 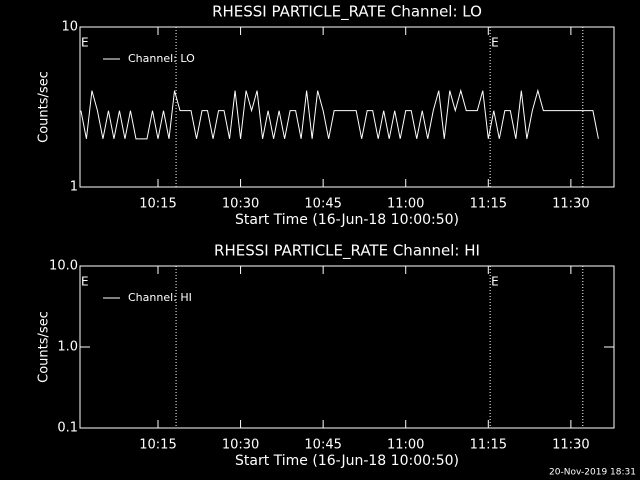 What do you see at coordinates (63, 266) in the screenshot?
I see `y-tick-label: 10.0` at bounding box center [63, 266].